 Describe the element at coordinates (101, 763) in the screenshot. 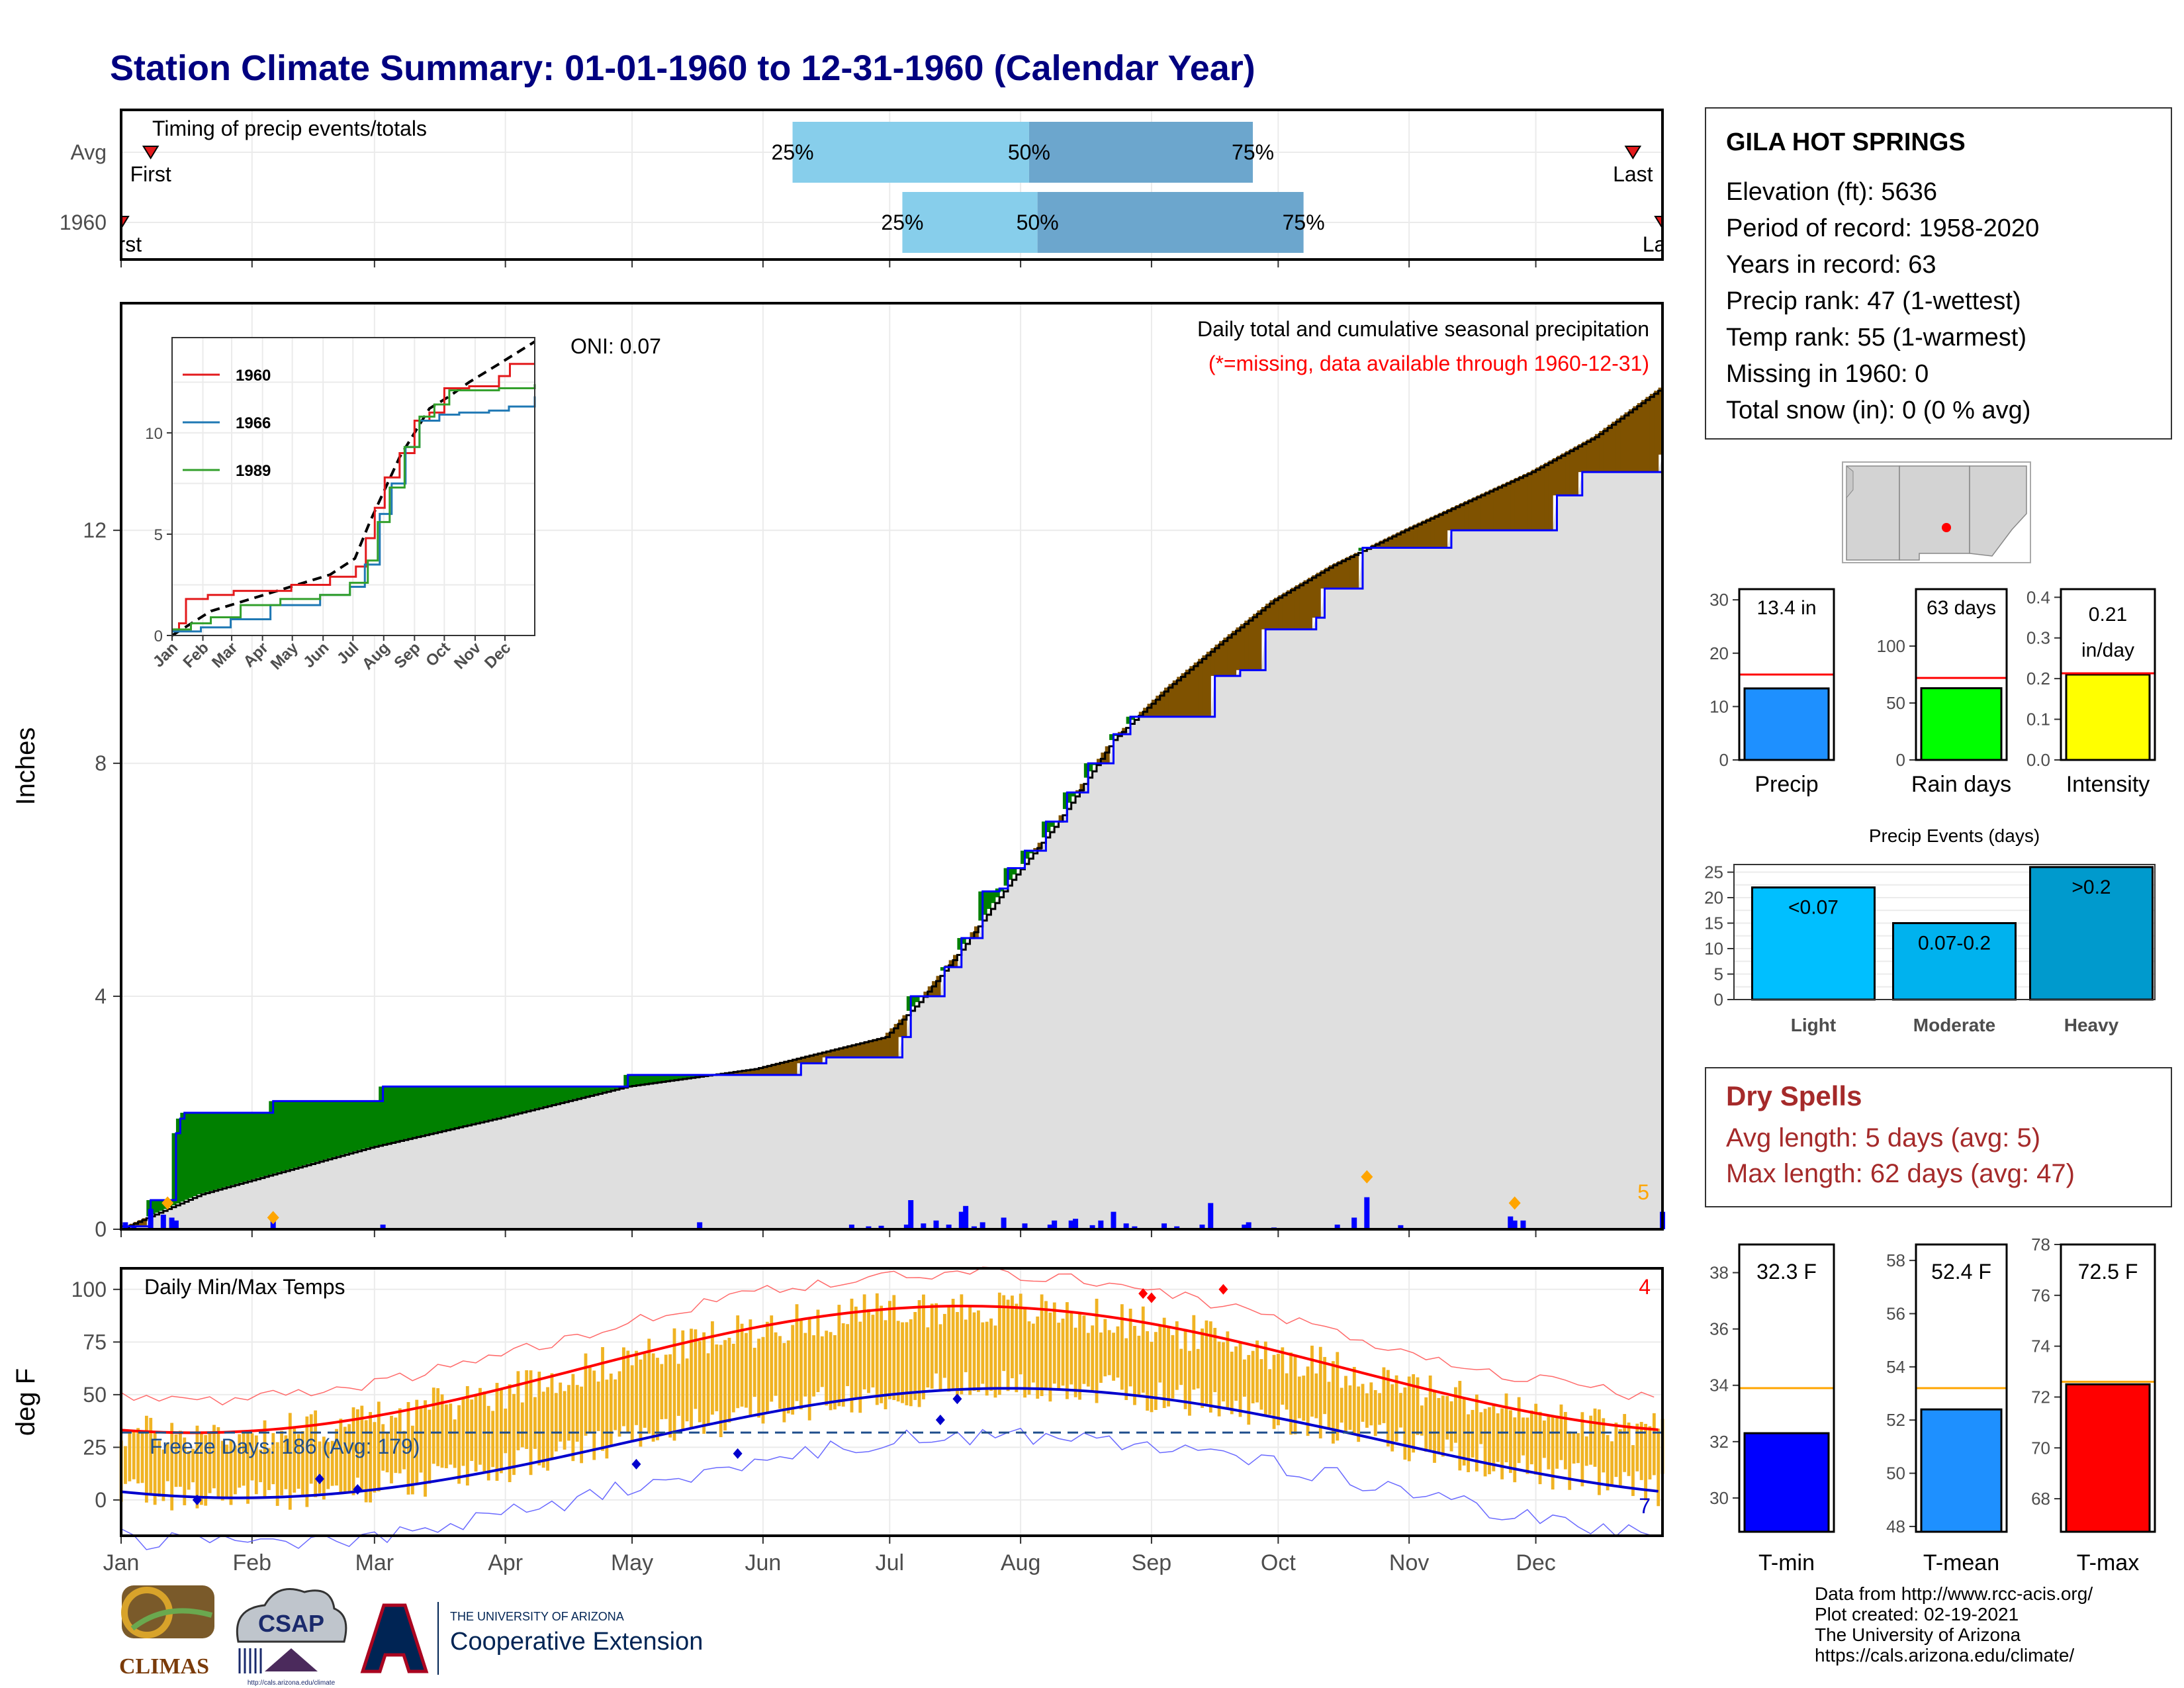

I see `precip-ytick-label: 8` at that location.